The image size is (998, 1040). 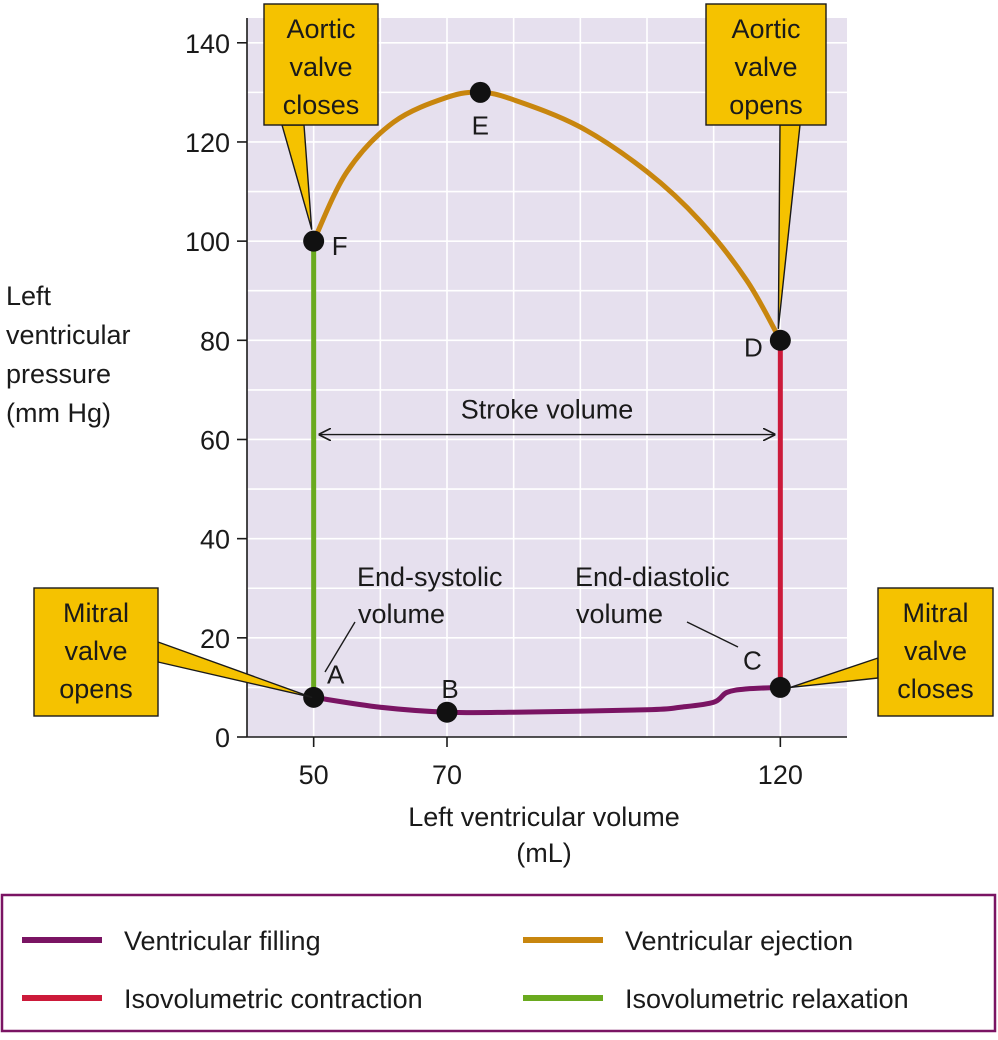 I want to click on y-tick-label: 20, so click(x=215, y=639).